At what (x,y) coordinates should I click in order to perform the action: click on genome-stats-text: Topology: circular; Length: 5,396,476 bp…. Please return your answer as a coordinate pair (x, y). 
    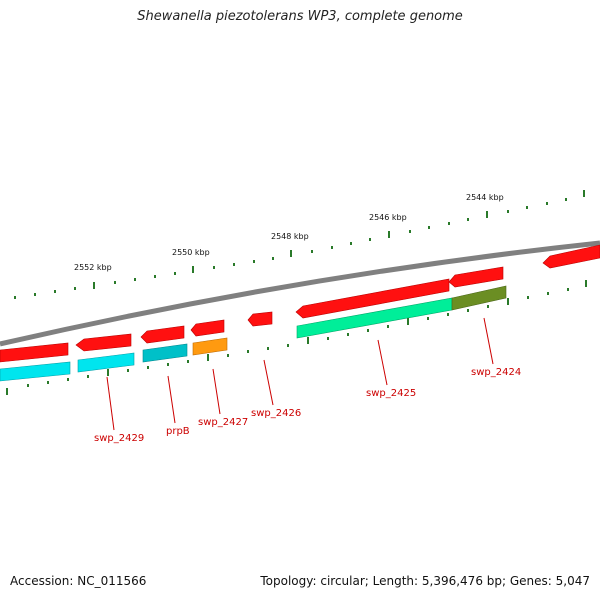
    Looking at the image, I should click on (425, 581).